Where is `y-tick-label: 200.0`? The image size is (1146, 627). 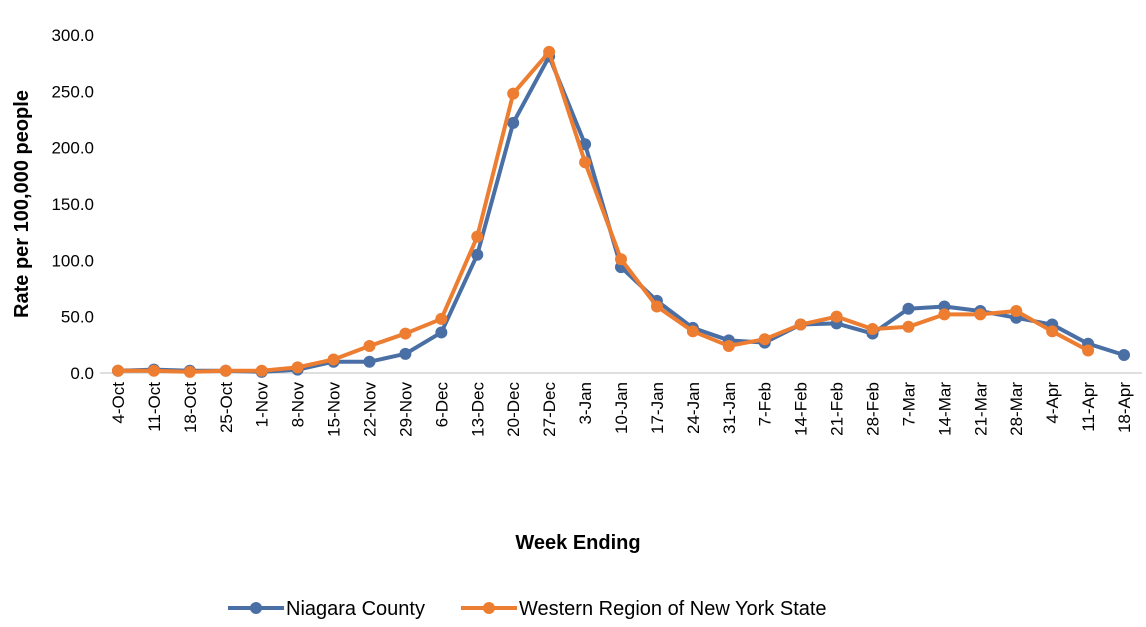
y-tick-label: 200.0 is located at coordinates (72, 148).